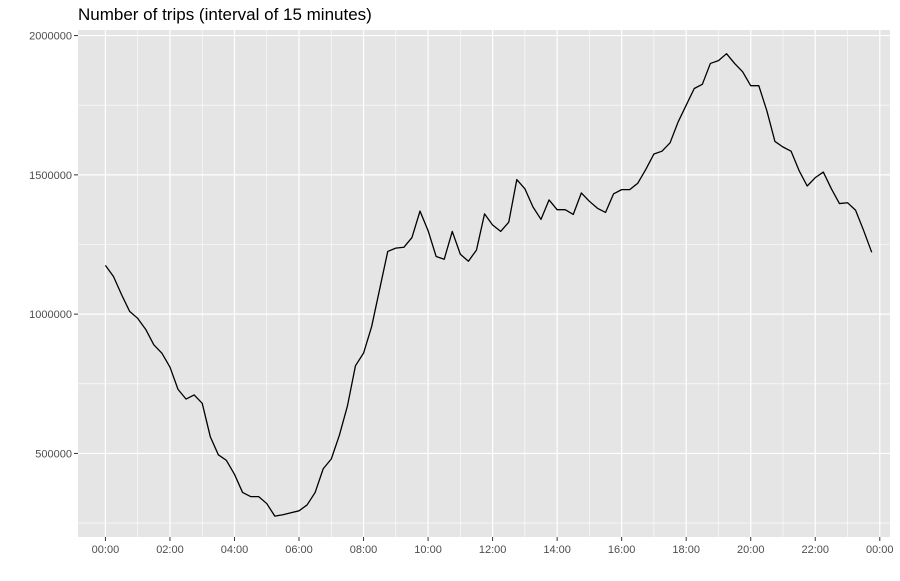 This screenshot has width=900, height=581. Describe the element at coordinates (557, 550) in the screenshot. I see `x-tick-label: 14:00` at that location.